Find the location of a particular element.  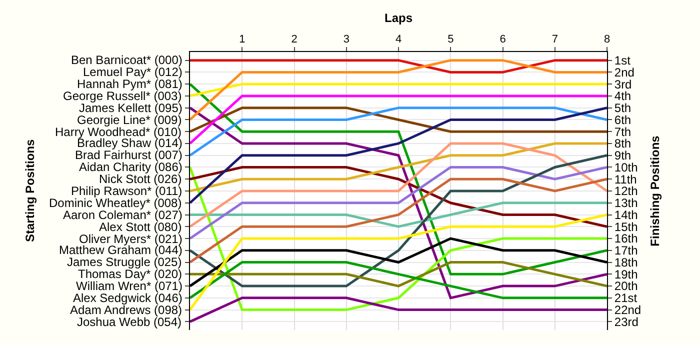

series-label: George Russell* (003) is located at coordinates (122, 96).